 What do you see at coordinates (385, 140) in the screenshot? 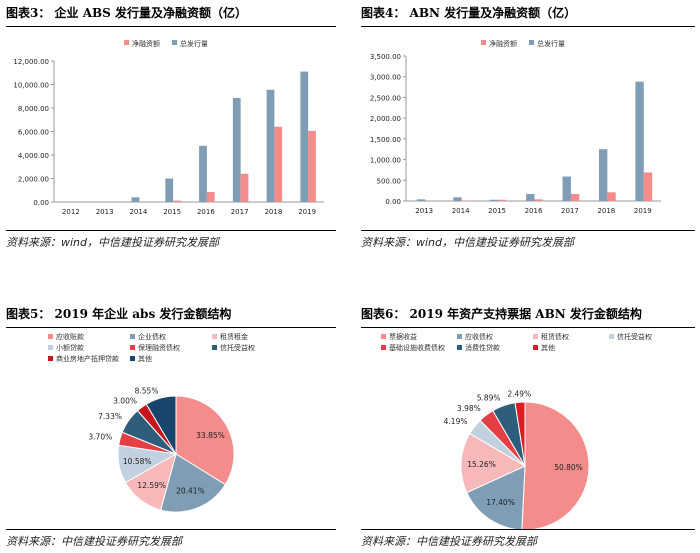
I see `y-tick-label: 1,500.00` at bounding box center [385, 140].